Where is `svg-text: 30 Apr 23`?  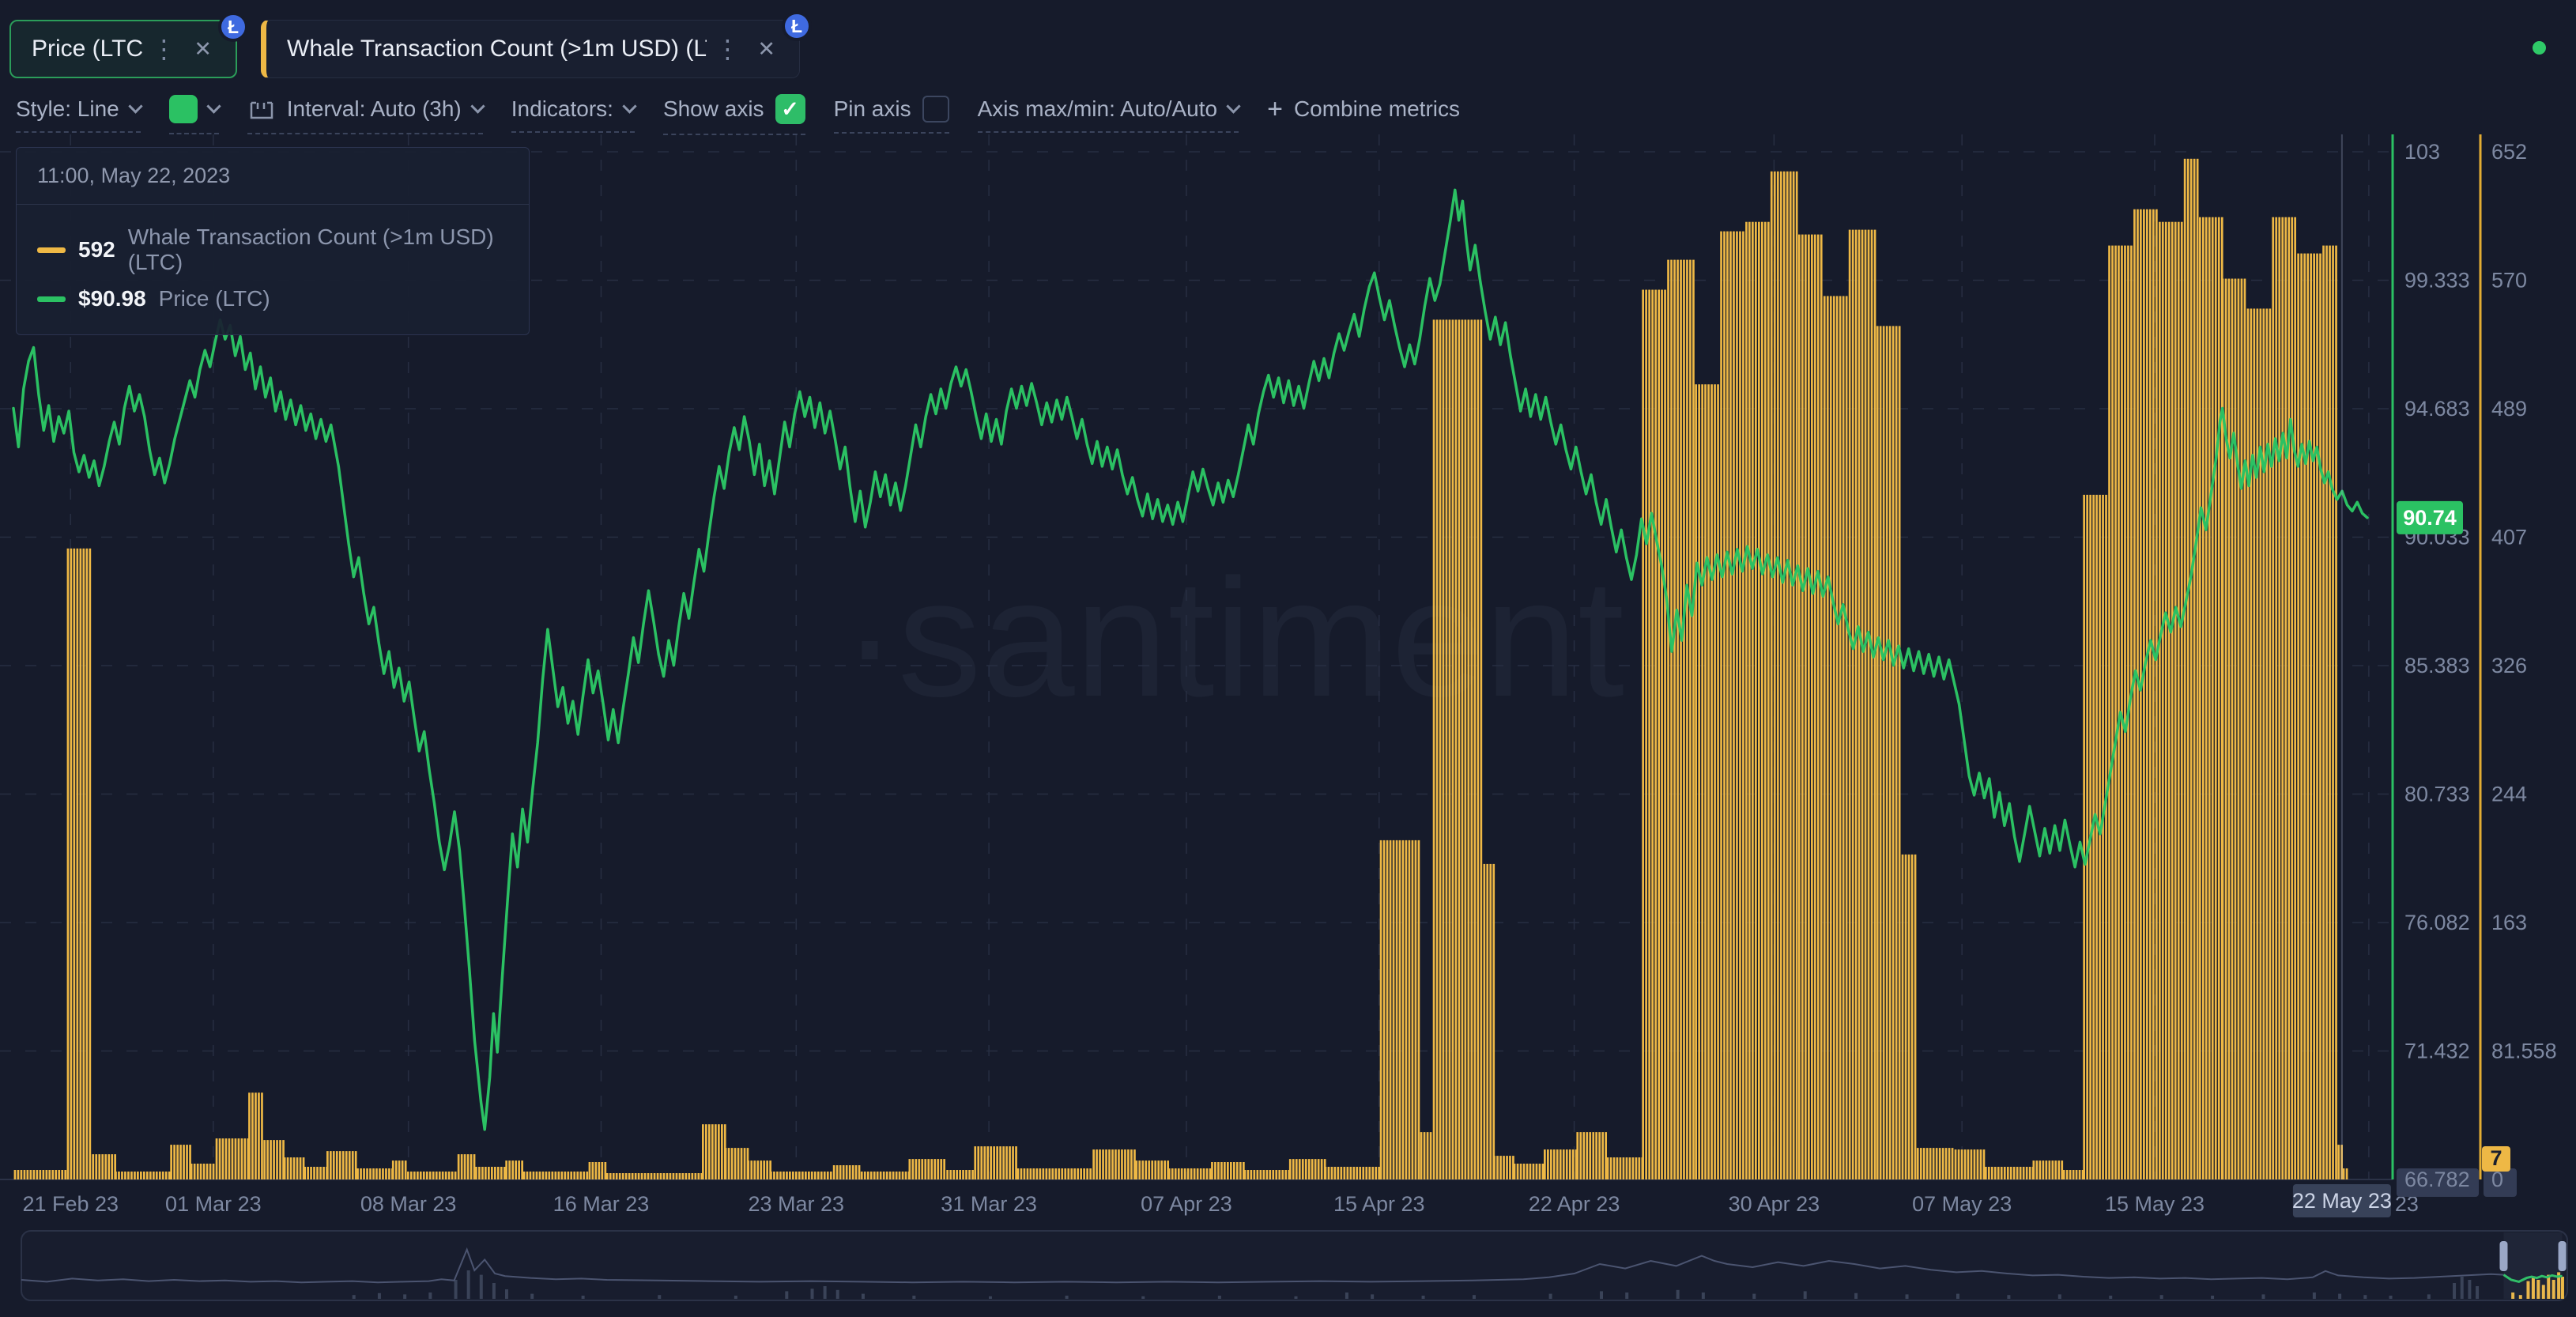
svg-text: 30 Apr 23 is located at coordinates (1774, 1204).